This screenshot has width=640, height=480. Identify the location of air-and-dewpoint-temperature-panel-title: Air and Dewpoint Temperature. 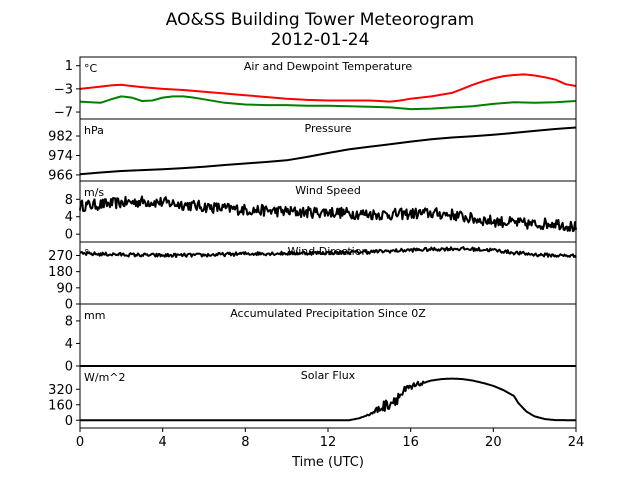
(328, 66).